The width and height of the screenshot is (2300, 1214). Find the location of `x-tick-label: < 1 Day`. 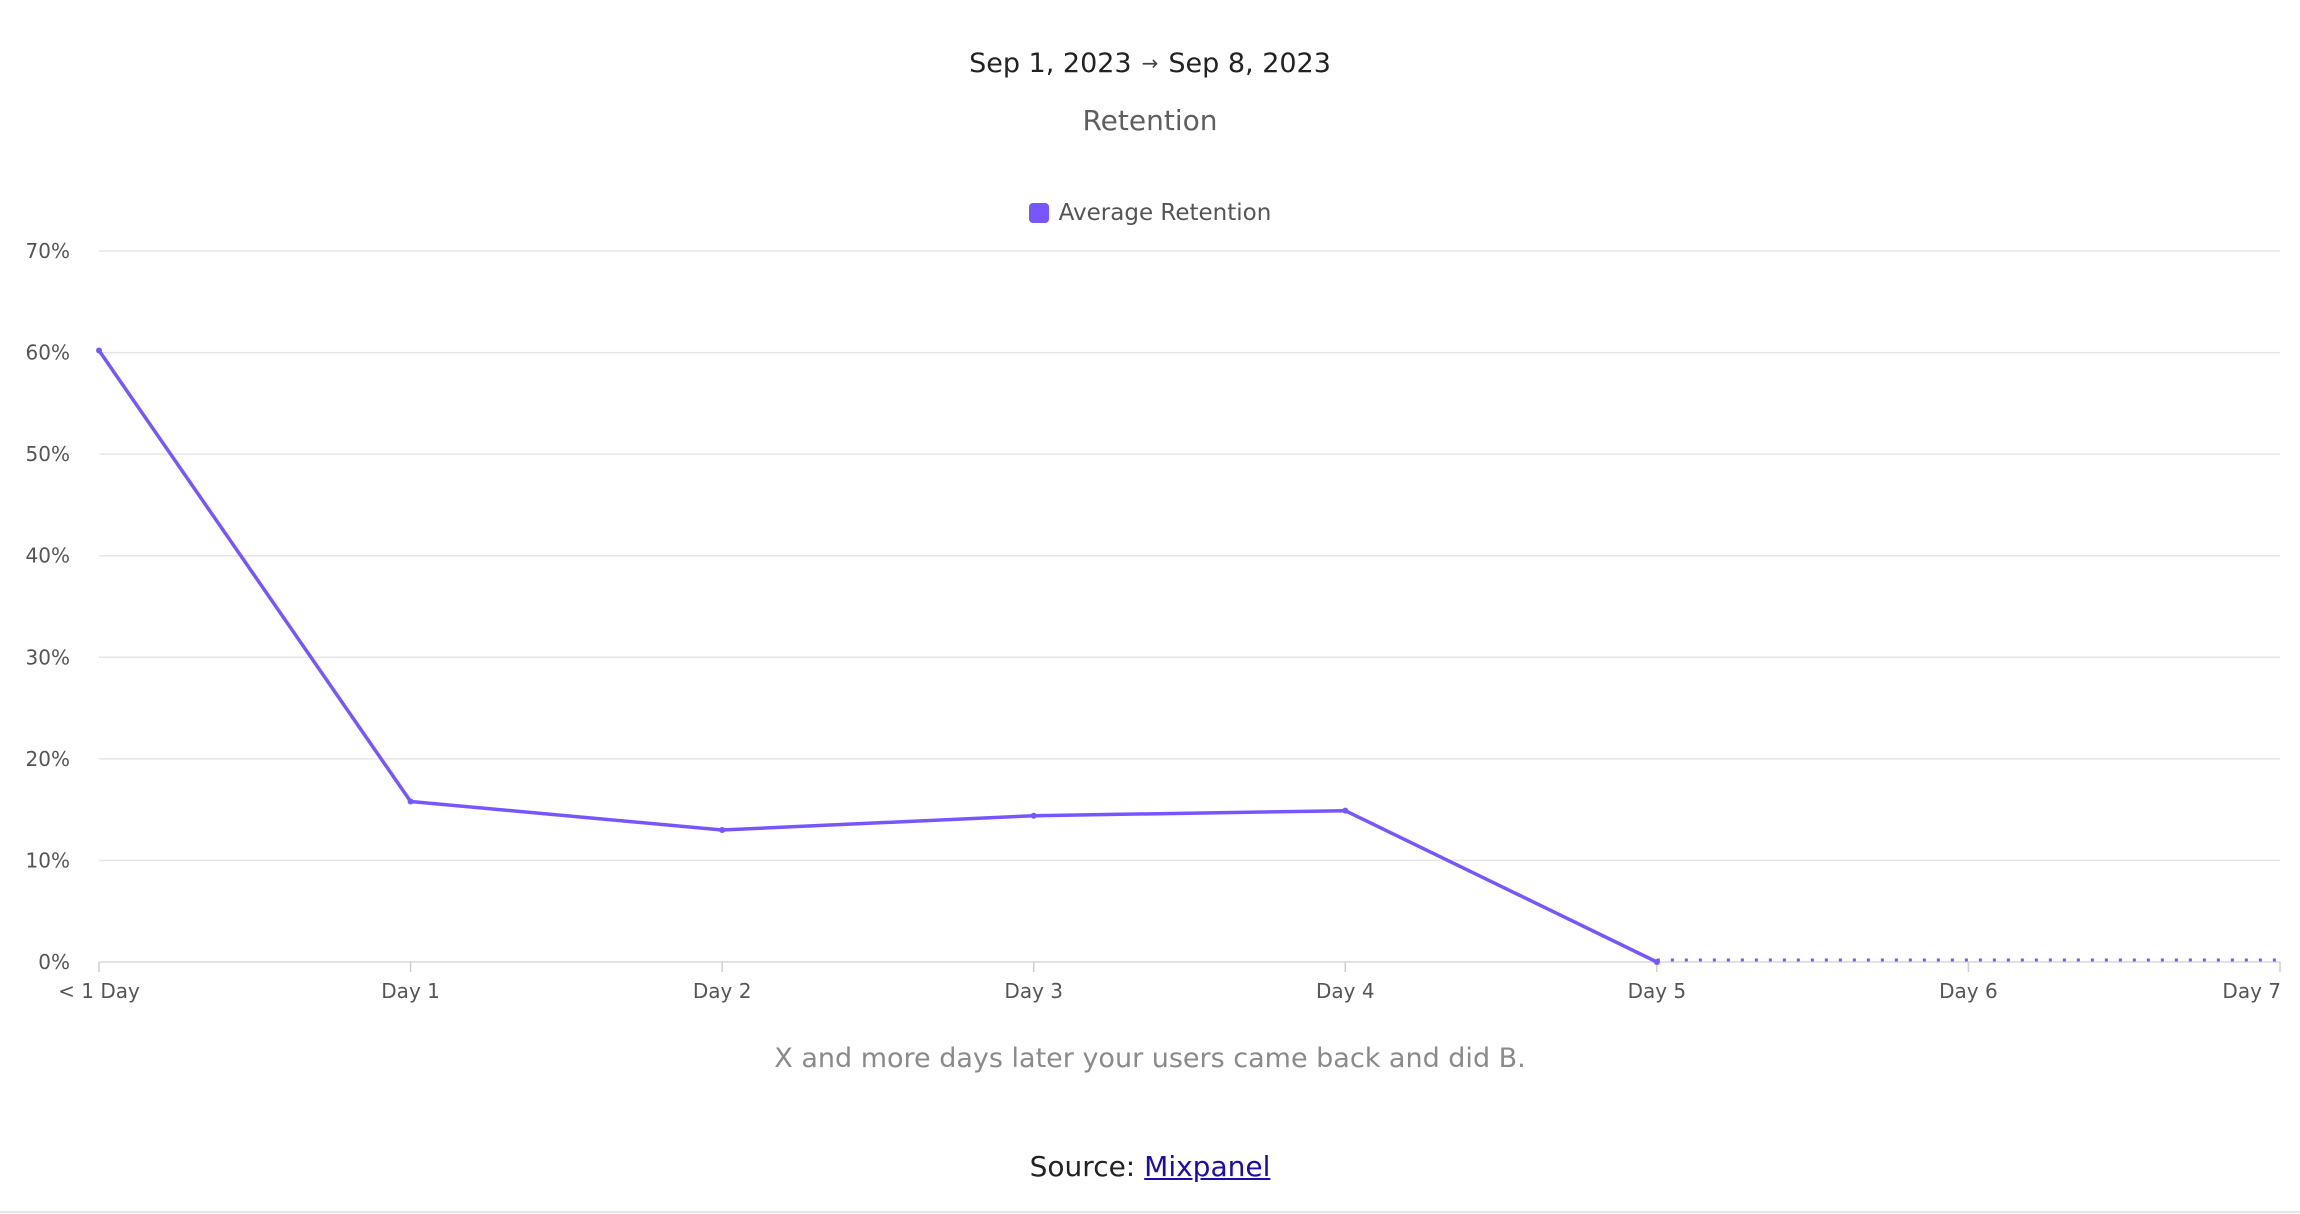

x-tick-label: < 1 Day is located at coordinates (99, 991).